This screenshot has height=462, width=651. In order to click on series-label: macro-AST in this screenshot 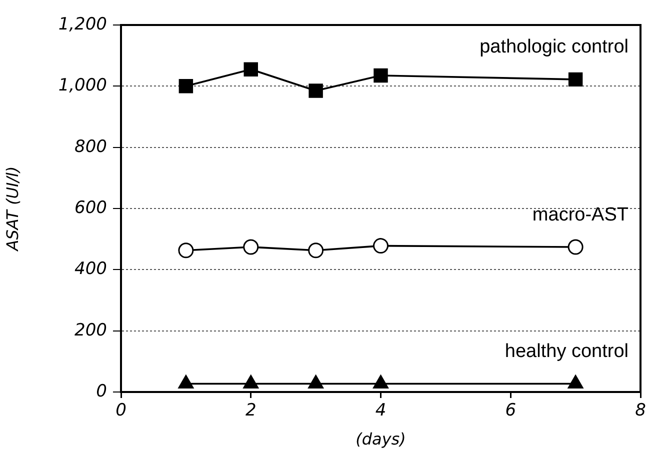, I will do `click(580, 215)`.